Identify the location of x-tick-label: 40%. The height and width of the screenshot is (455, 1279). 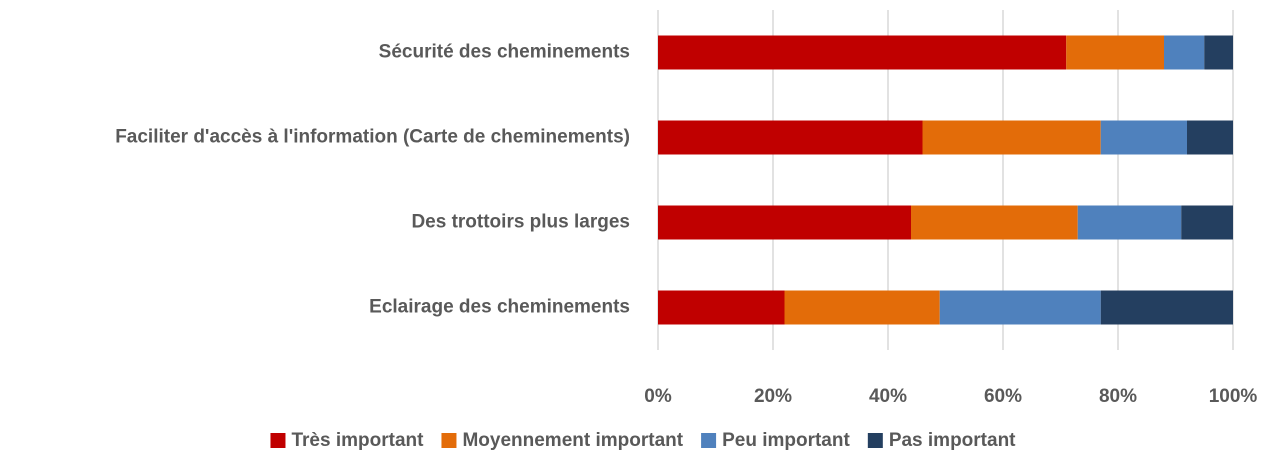
(888, 396).